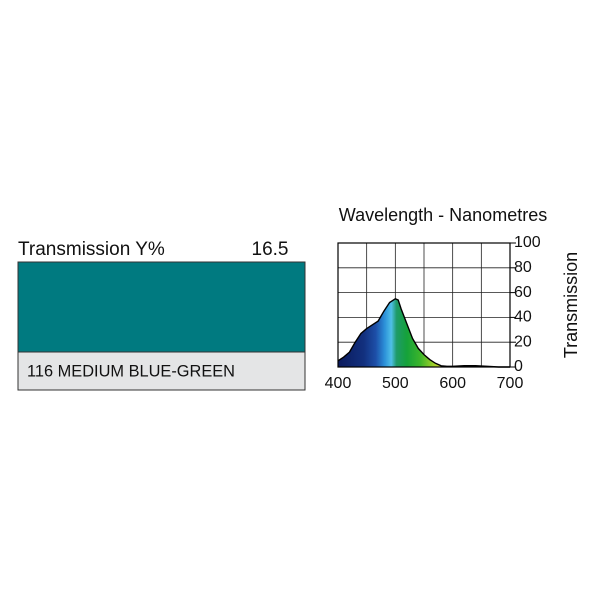 Image resolution: width=600 pixels, height=600 pixels. Describe the element at coordinates (270, 249) in the screenshot. I see `transmission-value: 16.5` at that location.